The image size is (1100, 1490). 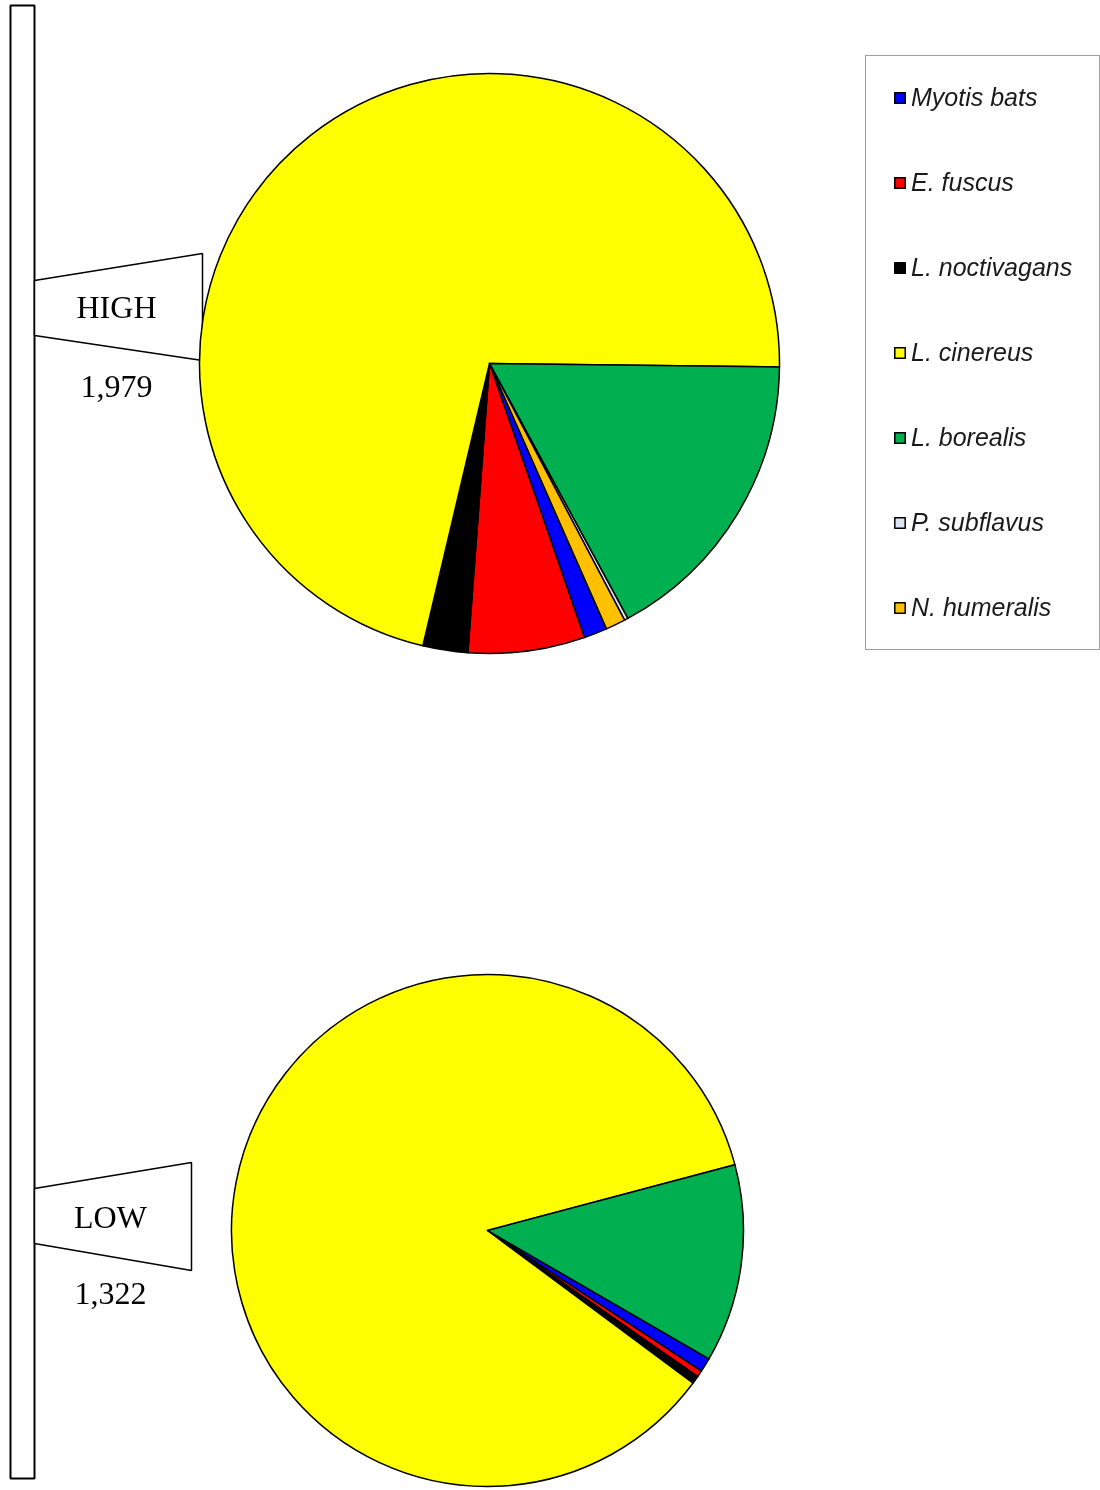 I want to click on slice-label: HIGH, so click(x=116, y=306).